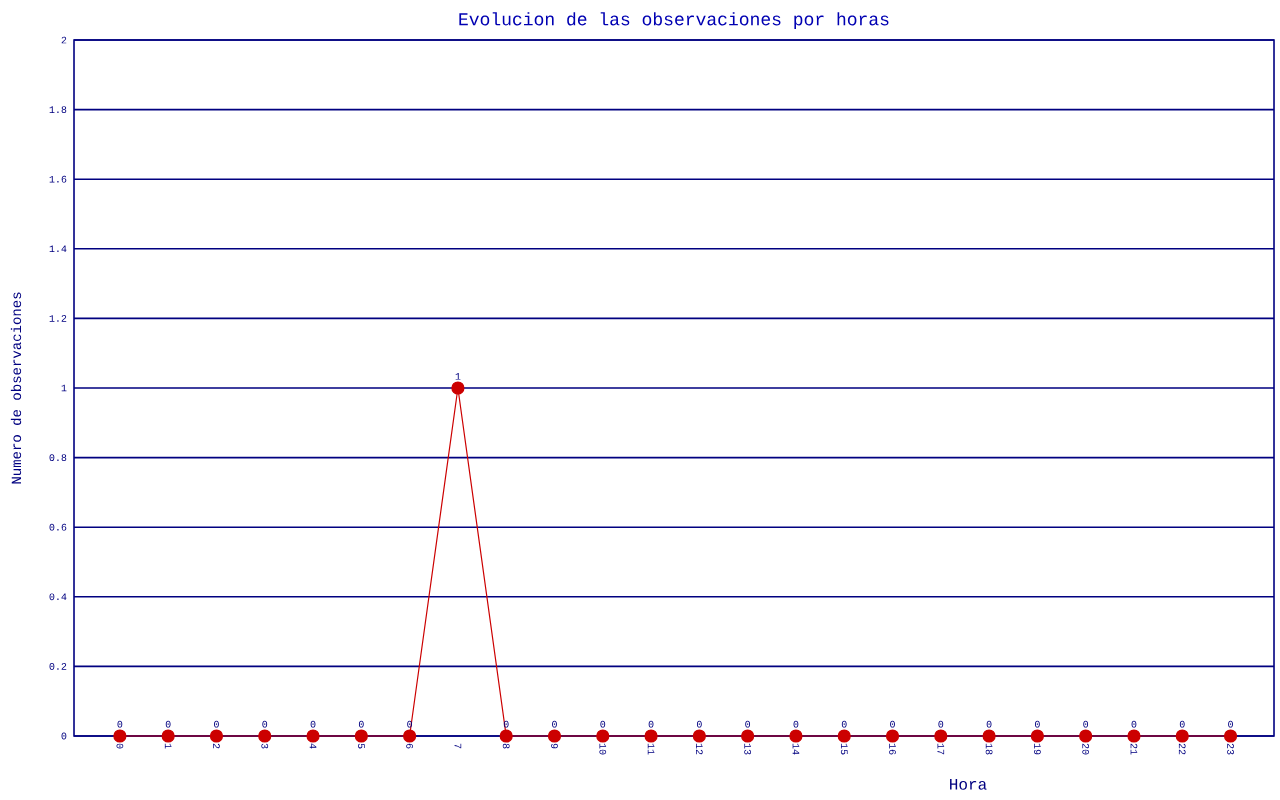 This screenshot has height=800, width=1280. I want to click on x-axis-title: Hora, so click(968, 784).